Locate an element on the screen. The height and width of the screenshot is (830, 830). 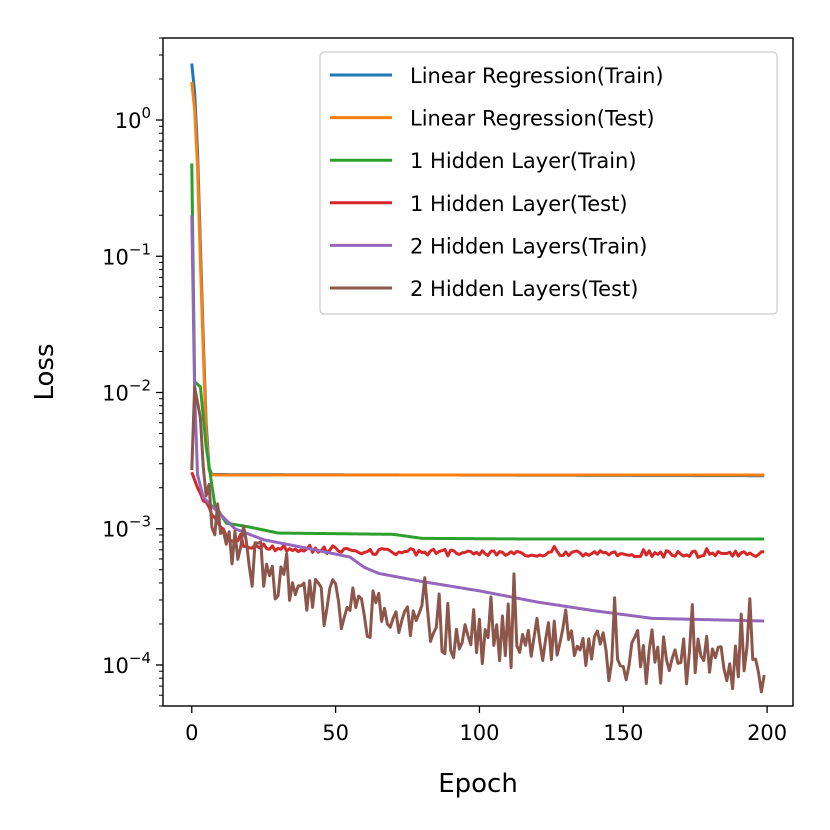
y-tick-label: 10⁻² is located at coordinates (126, 391).